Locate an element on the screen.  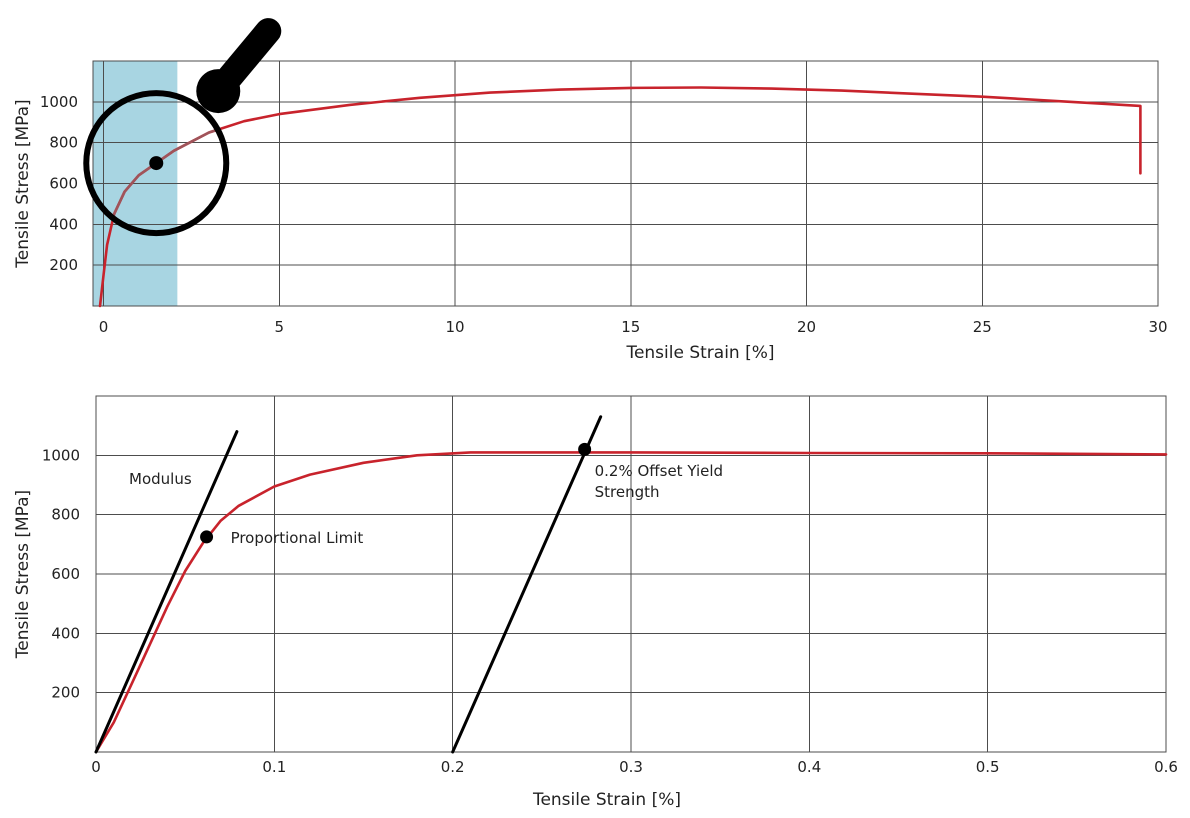
lens-ring is located at coordinates (156, 163).